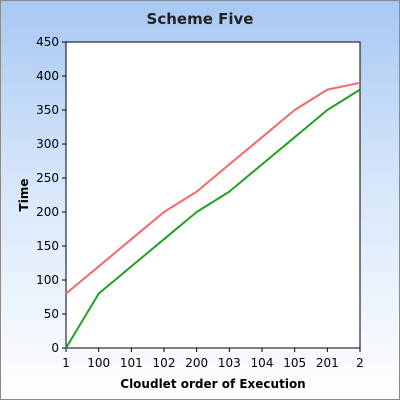 This screenshot has height=400, width=400. What do you see at coordinates (24, 195) in the screenshot?
I see `y-axis-label: Time` at bounding box center [24, 195].